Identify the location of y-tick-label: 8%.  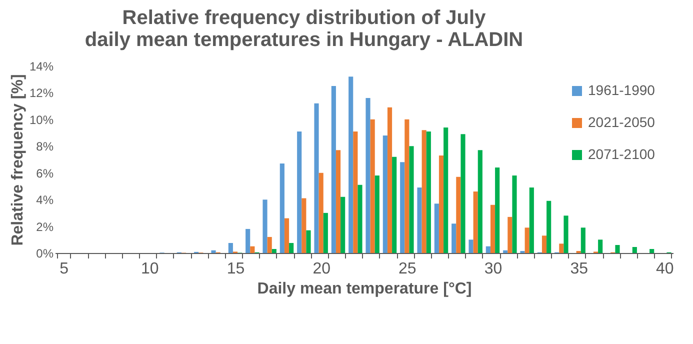
(45, 147).